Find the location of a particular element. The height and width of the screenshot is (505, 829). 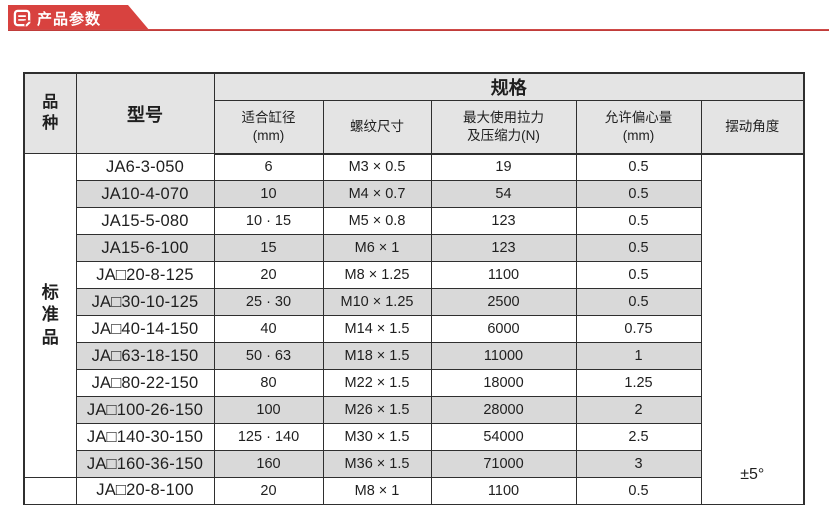

model-cell: JA□63-18-150 is located at coordinates (145, 356).